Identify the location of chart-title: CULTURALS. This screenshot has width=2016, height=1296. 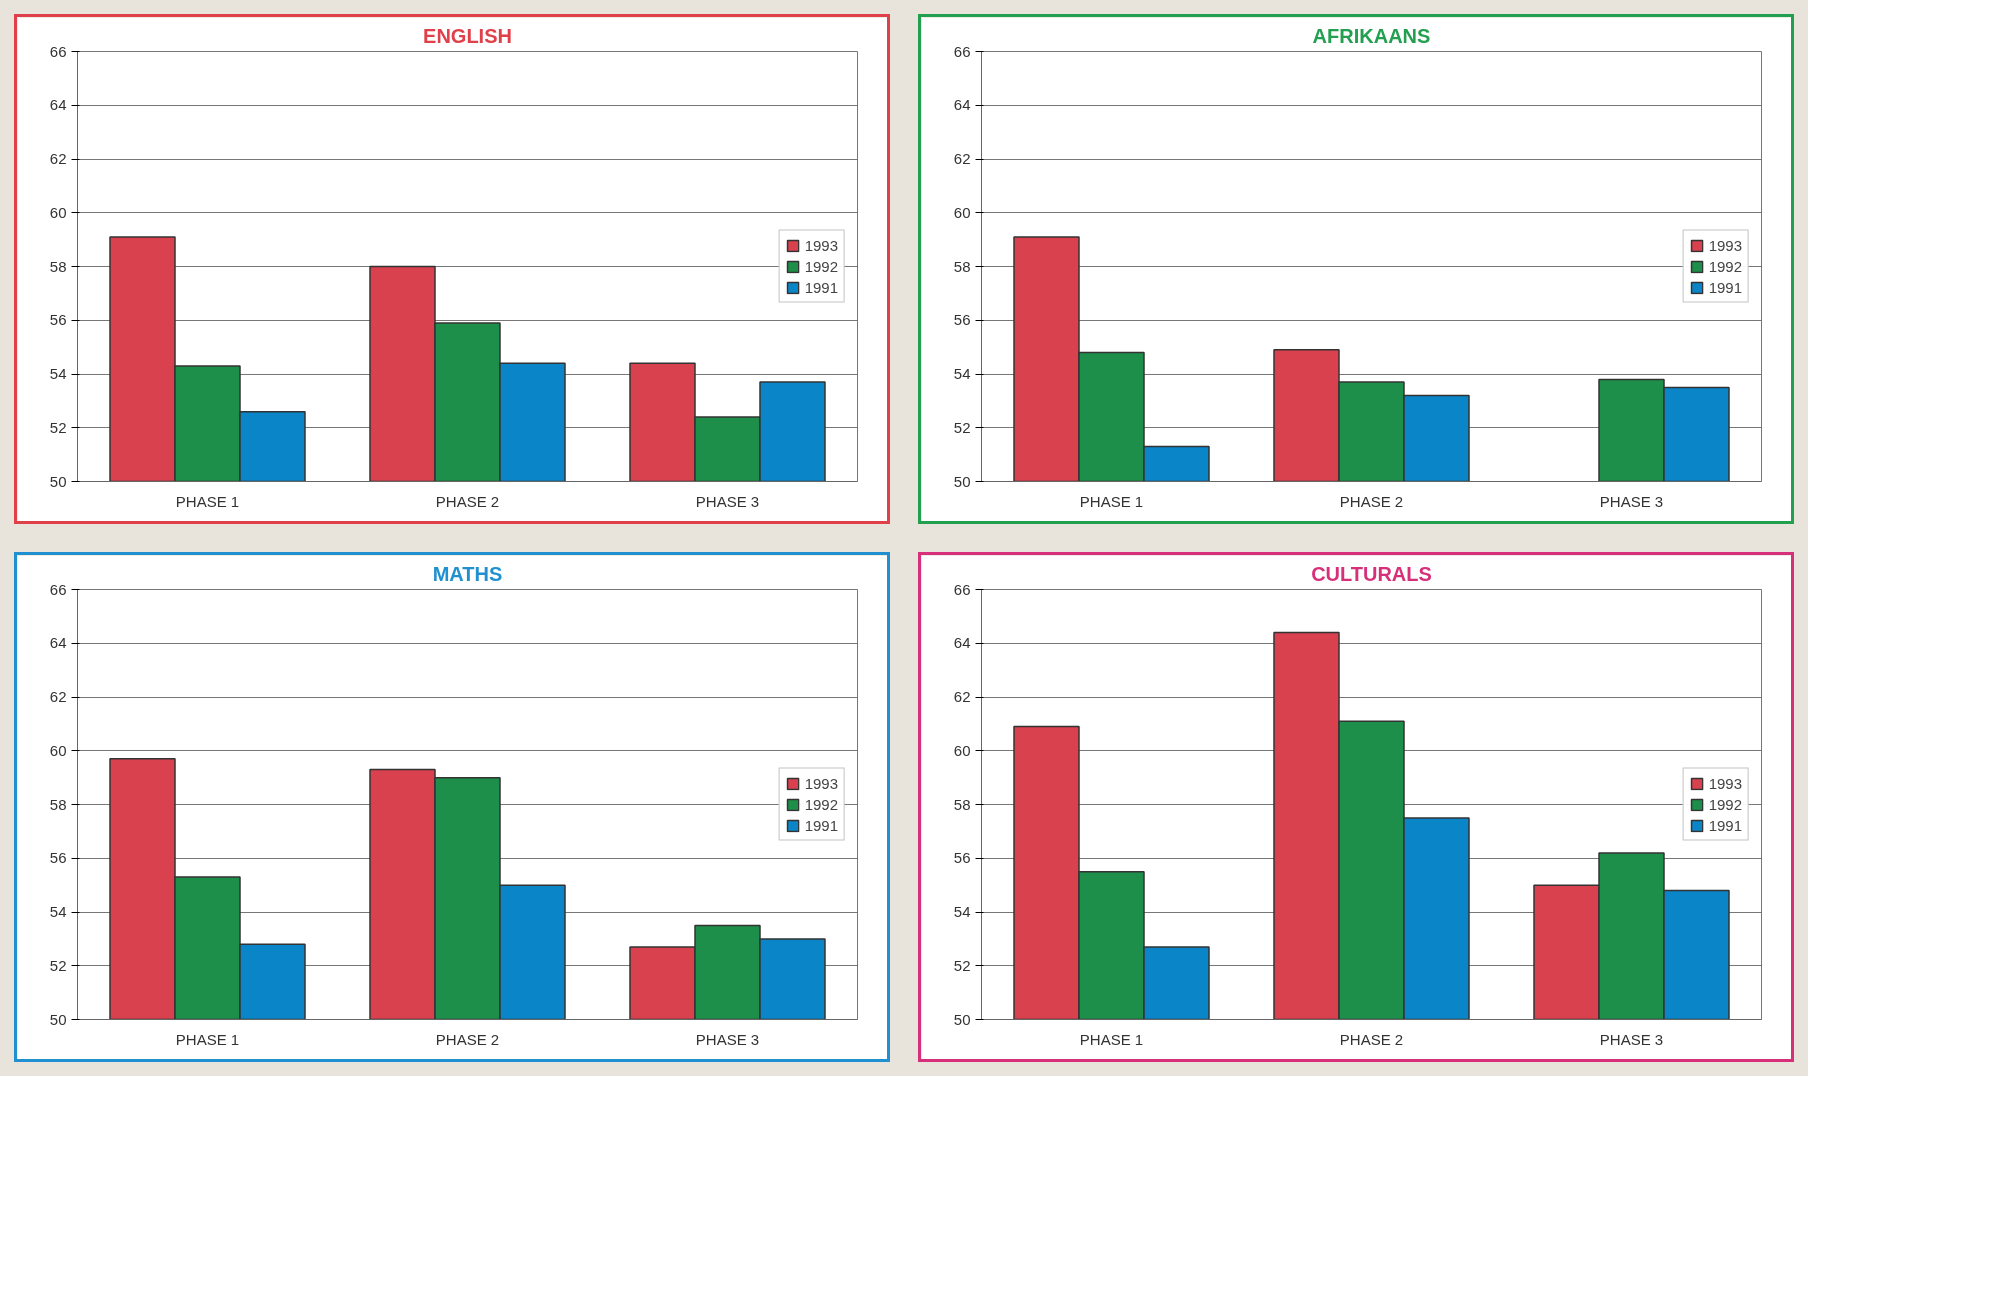
(1371, 573).